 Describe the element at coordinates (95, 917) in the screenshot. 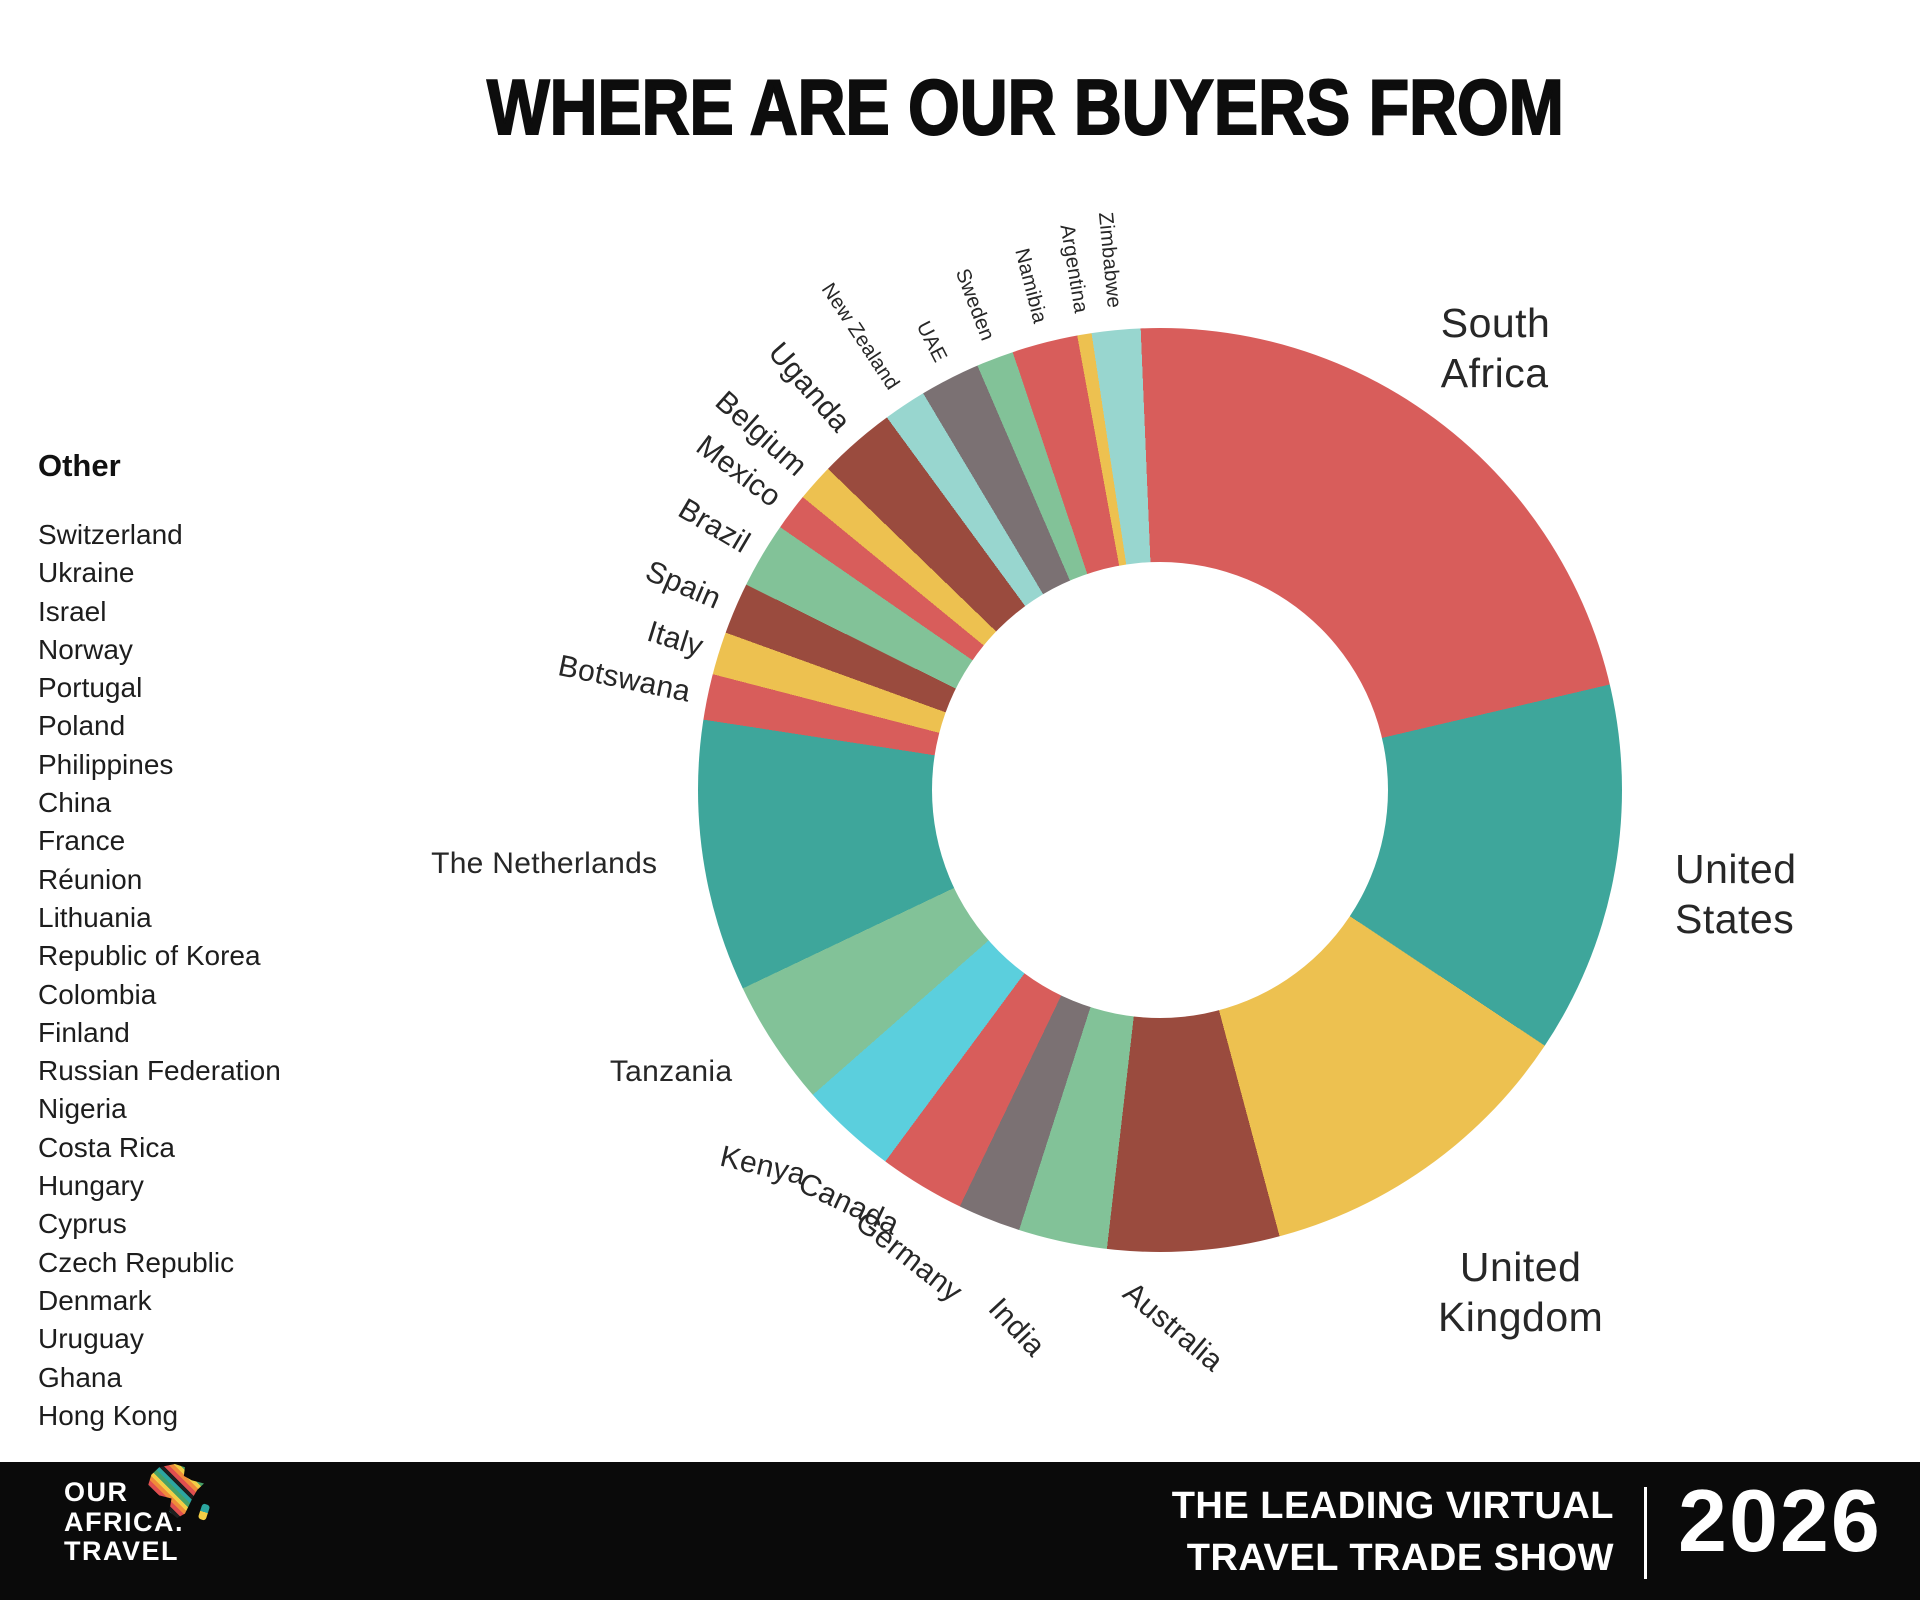

I see `other-country: Lithuania` at that location.